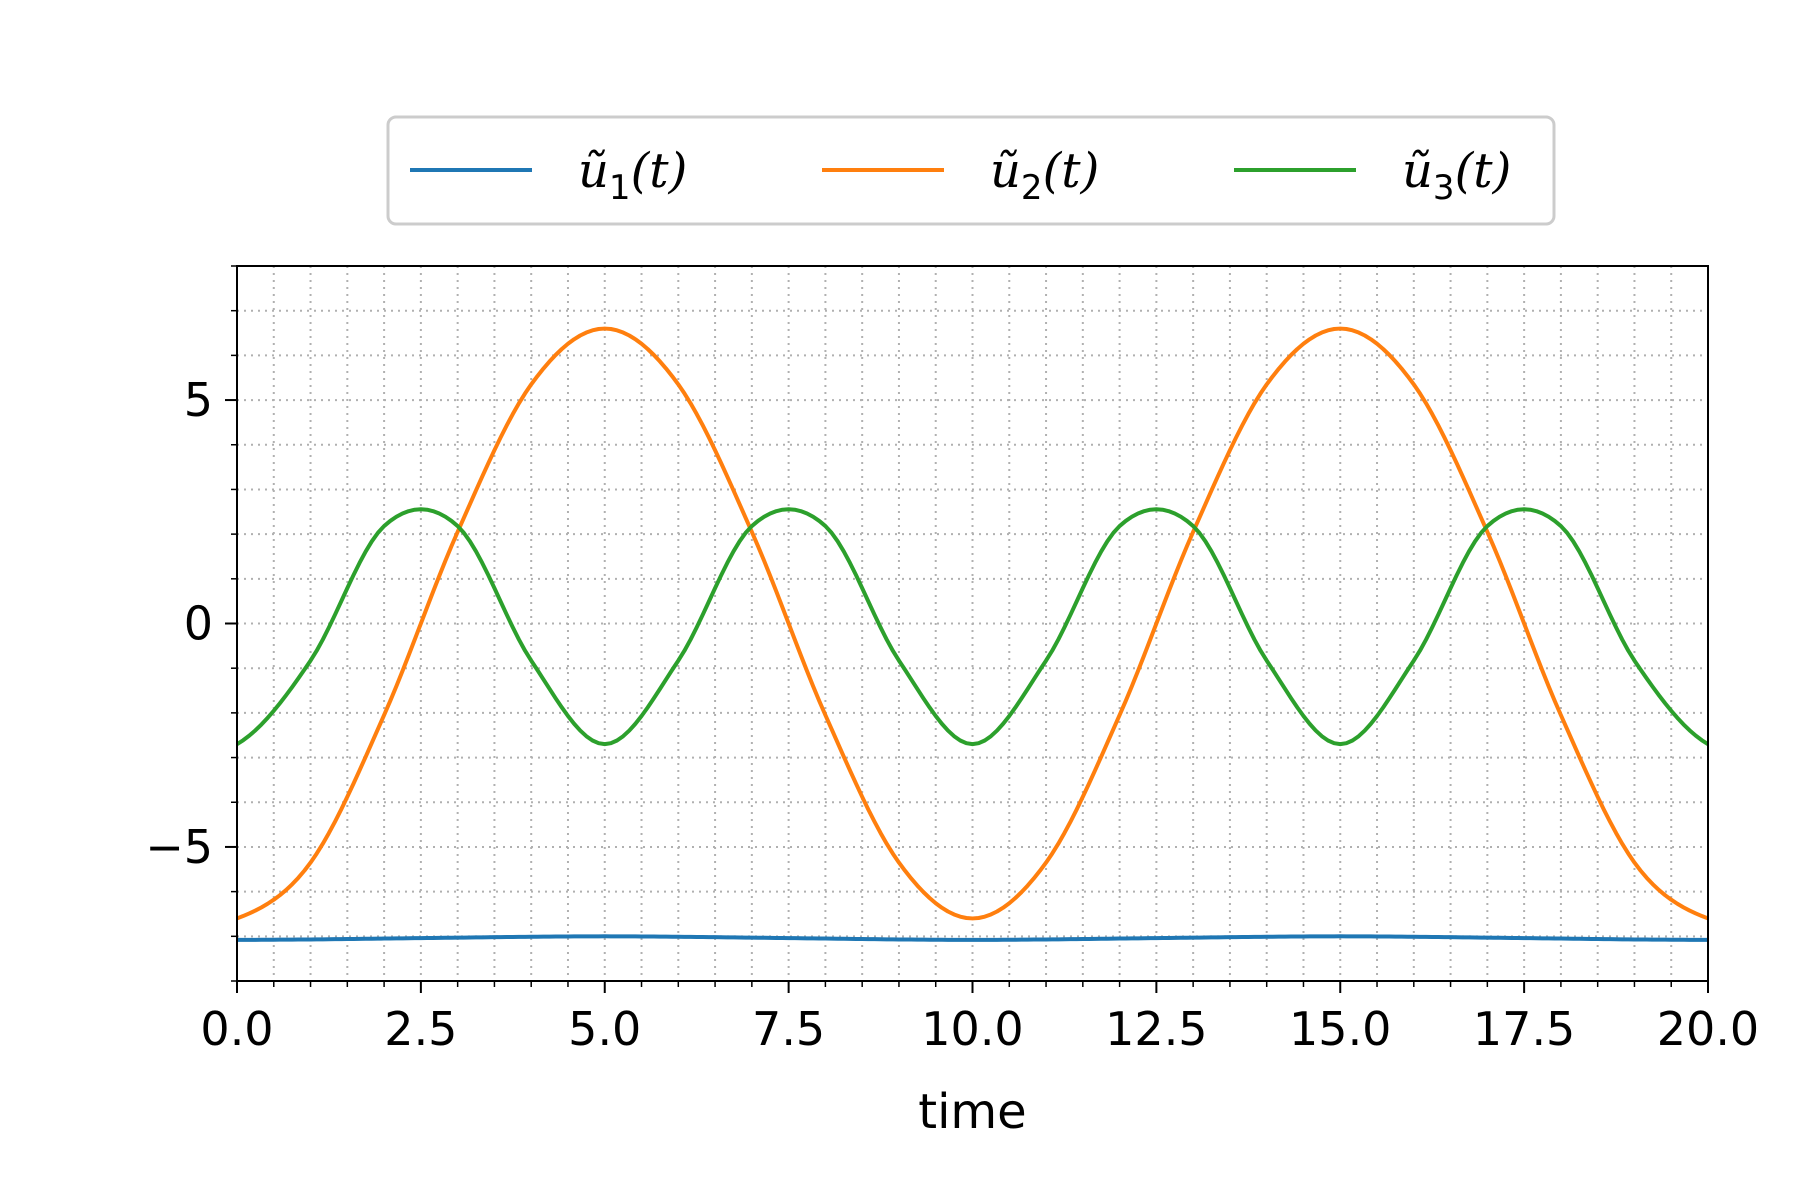 Image resolution: width=1800 pixels, height=1200 pixels. Describe the element at coordinates (1044, 175) in the screenshot. I see `legend-label-2: ũ2(t)` at that location.